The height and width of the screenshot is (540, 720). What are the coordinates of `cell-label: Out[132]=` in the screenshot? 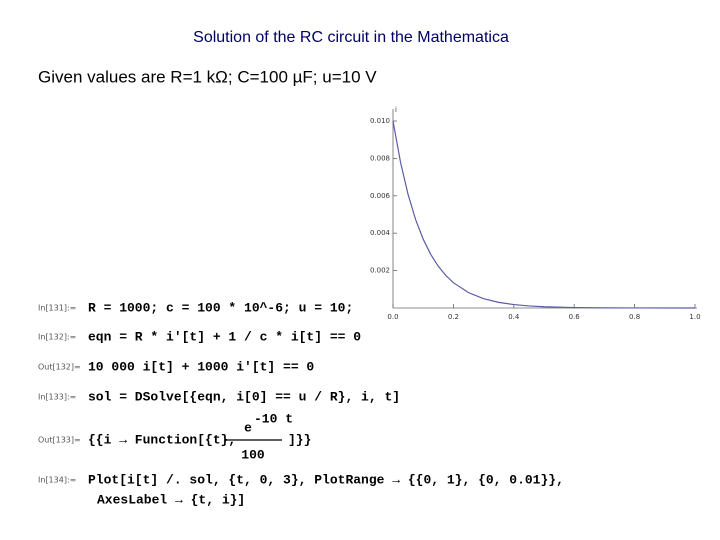 It's located at (59, 367).